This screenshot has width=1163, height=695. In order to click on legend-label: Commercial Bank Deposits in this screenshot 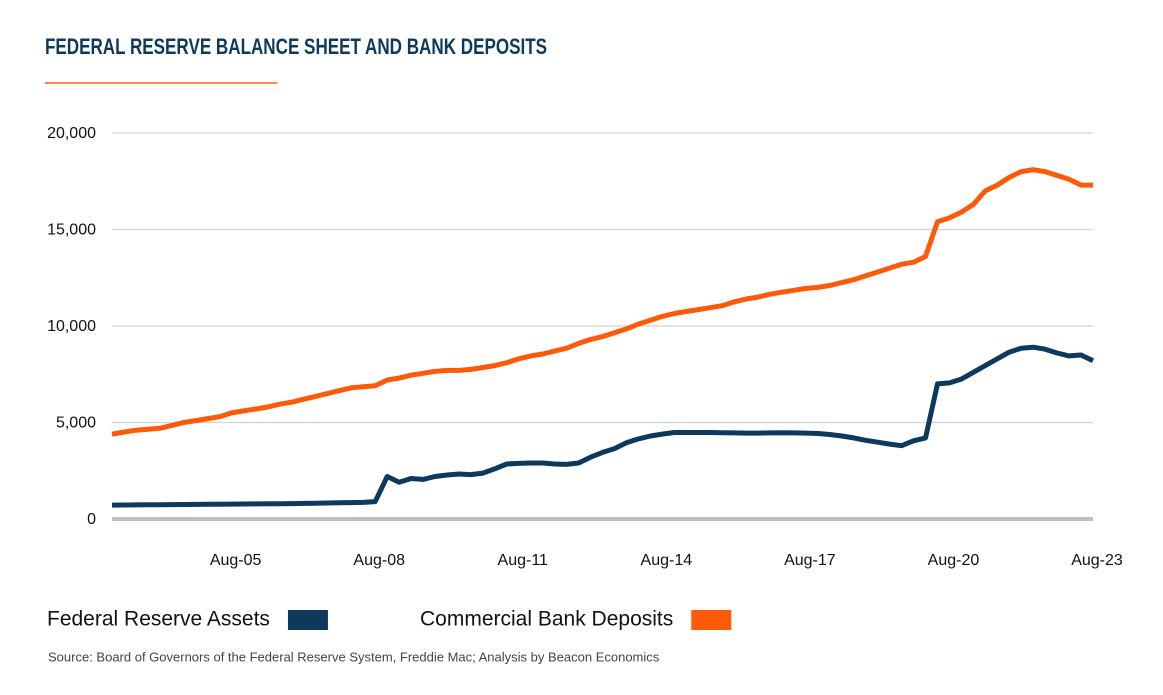, I will do `click(546, 619)`.